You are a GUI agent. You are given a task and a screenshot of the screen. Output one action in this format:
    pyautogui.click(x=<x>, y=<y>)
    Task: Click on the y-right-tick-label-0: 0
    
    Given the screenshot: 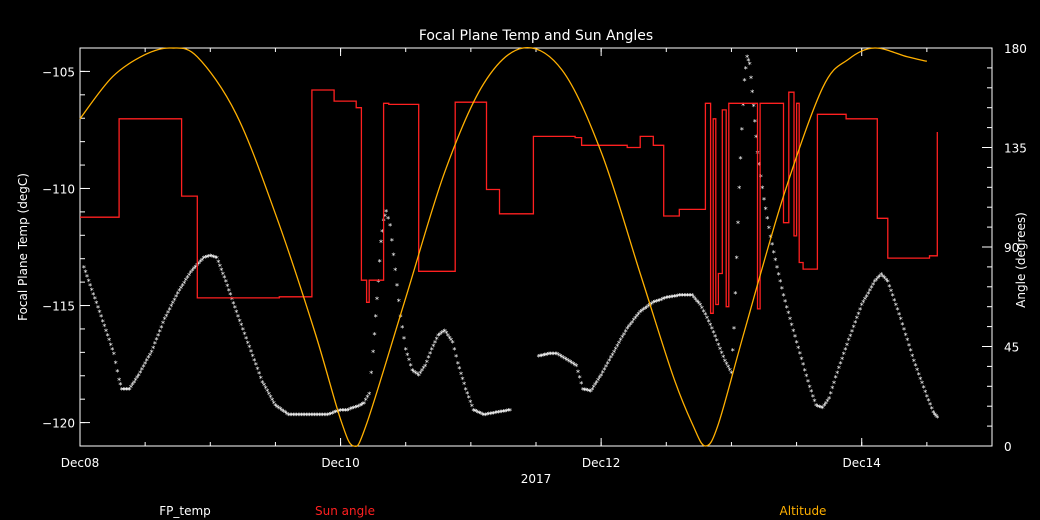 What is the action you would take?
    pyautogui.click(x=1008, y=447)
    